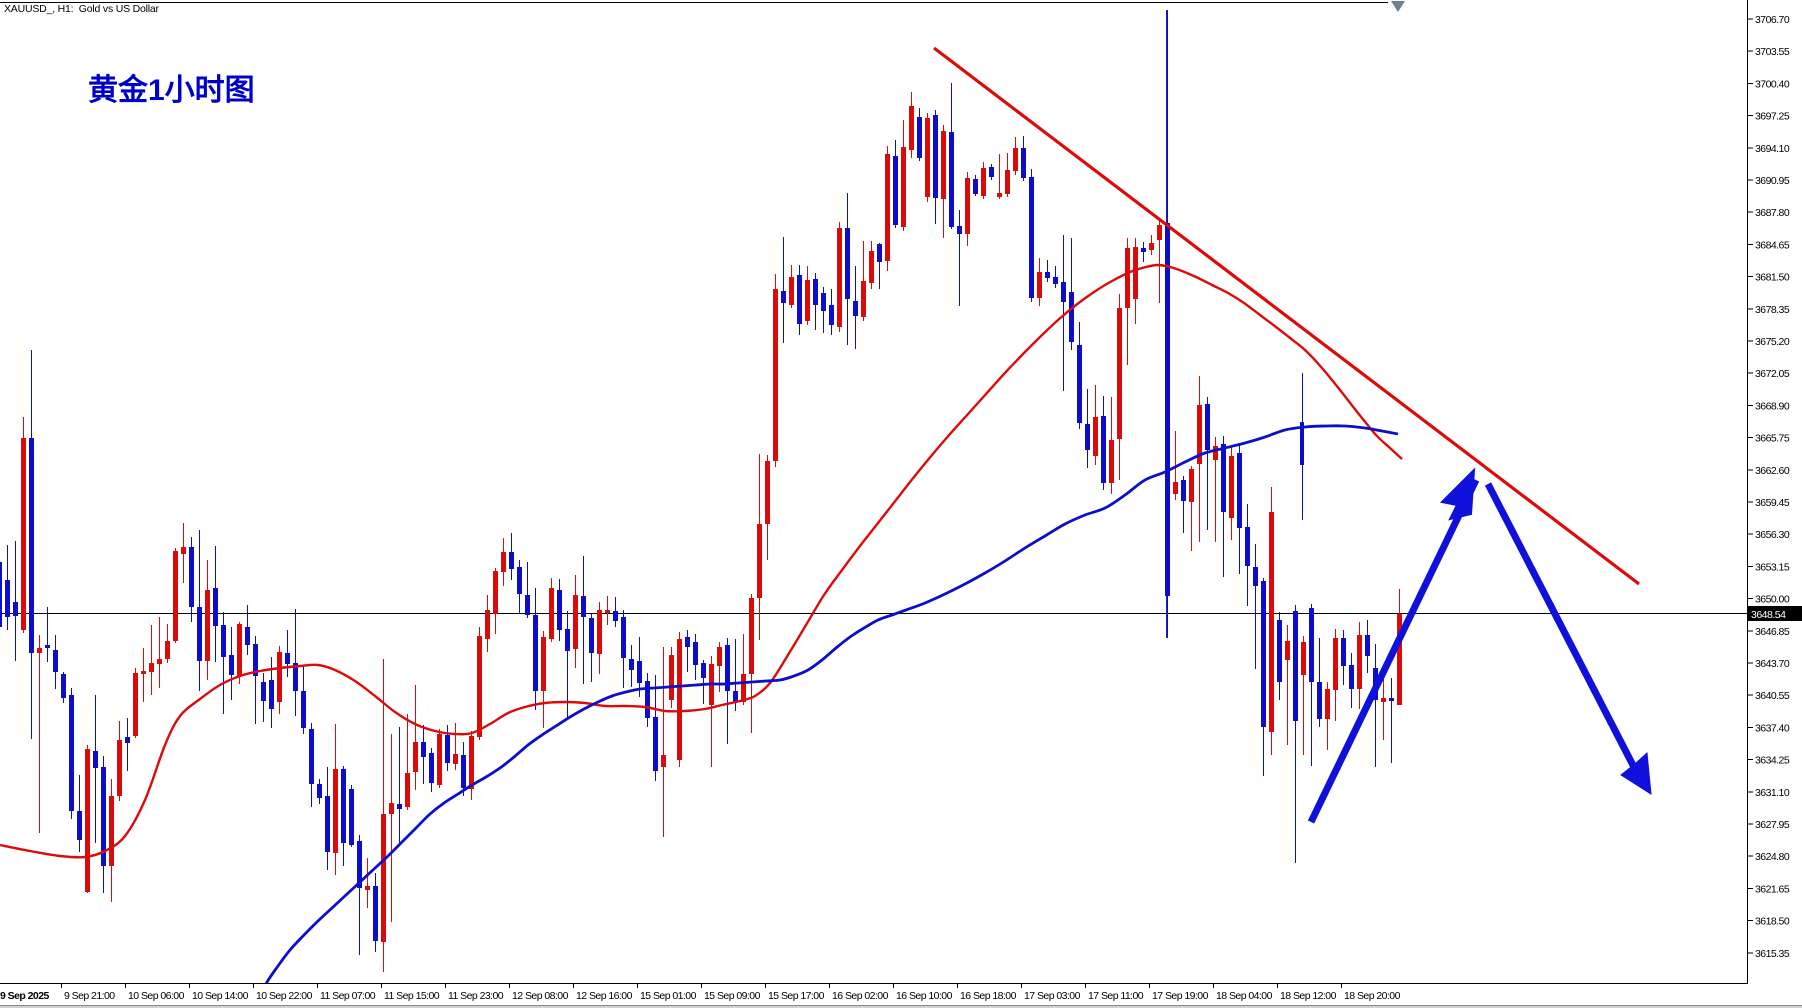 Image resolution: width=1802 pixels, height=1008 pixels. What do you see at coordinates (1772, 471) in the screenshot?
I see `svg-text: 3662.60` at bounding box center [1772, 471].